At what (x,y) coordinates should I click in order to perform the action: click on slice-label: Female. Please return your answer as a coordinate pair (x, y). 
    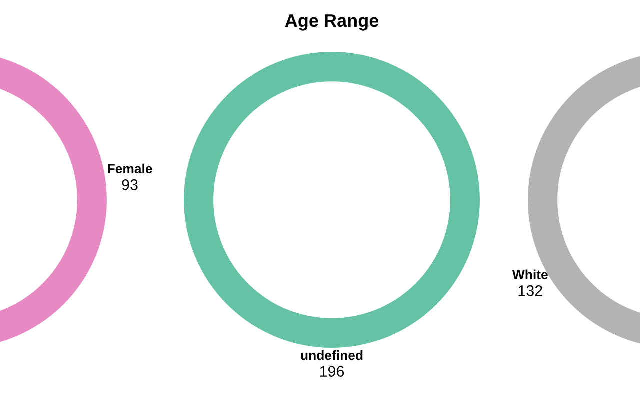
    Looking at the image, I should click on (130, 169).